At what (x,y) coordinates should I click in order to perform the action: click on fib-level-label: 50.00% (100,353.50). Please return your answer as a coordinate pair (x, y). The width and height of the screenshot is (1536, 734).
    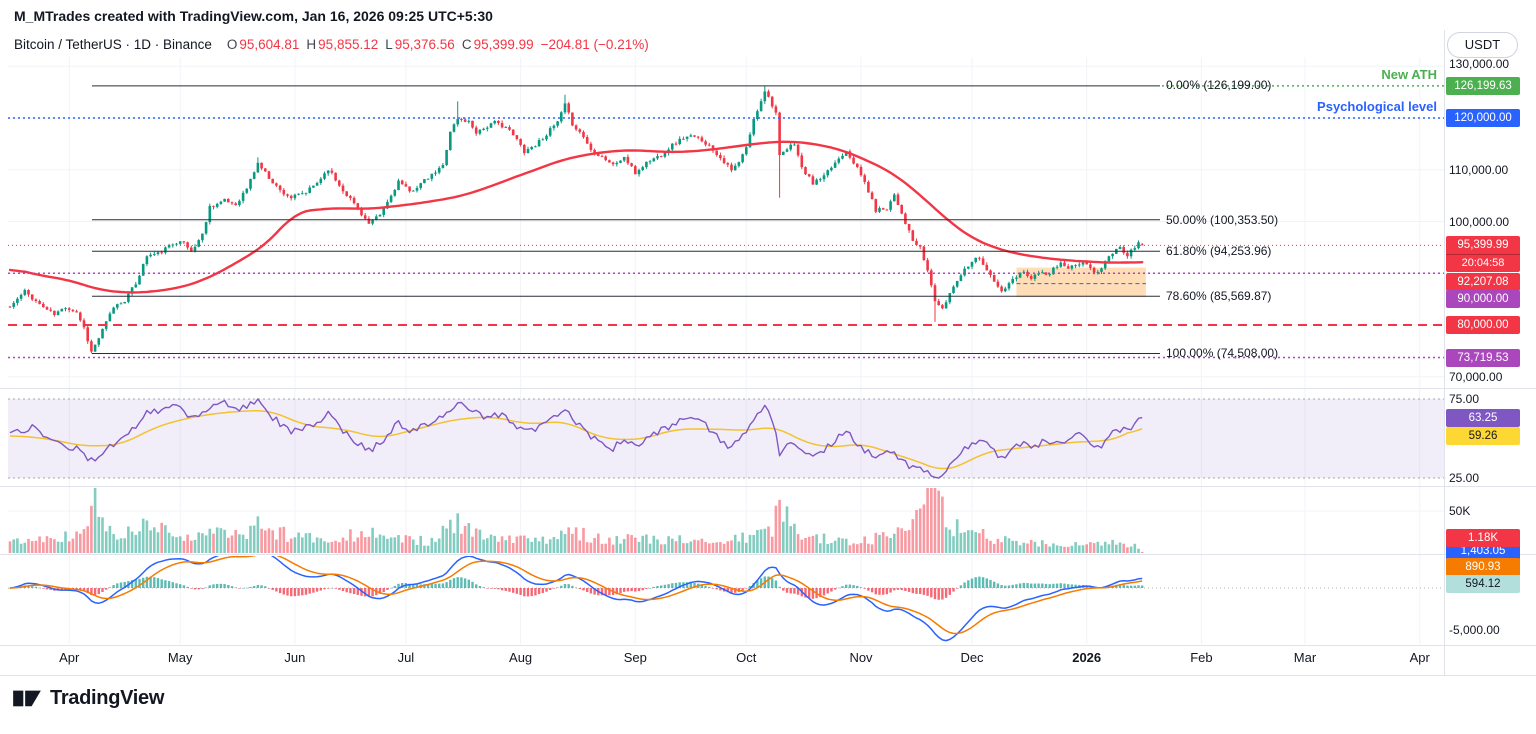
    Looking at the image, I should click on (1222, 220).